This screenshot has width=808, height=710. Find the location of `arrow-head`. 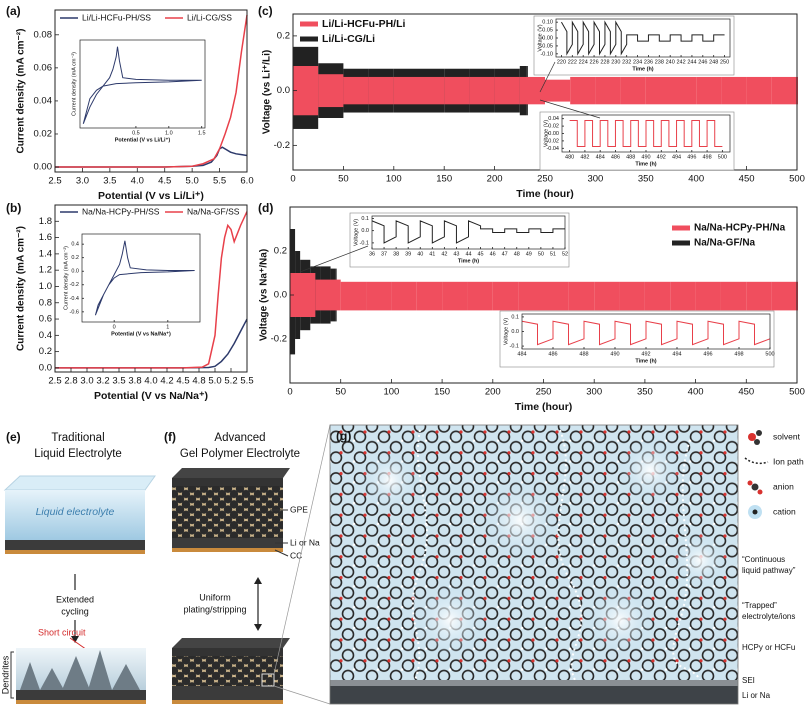

arrow-head is located at coordinates (258, 627).